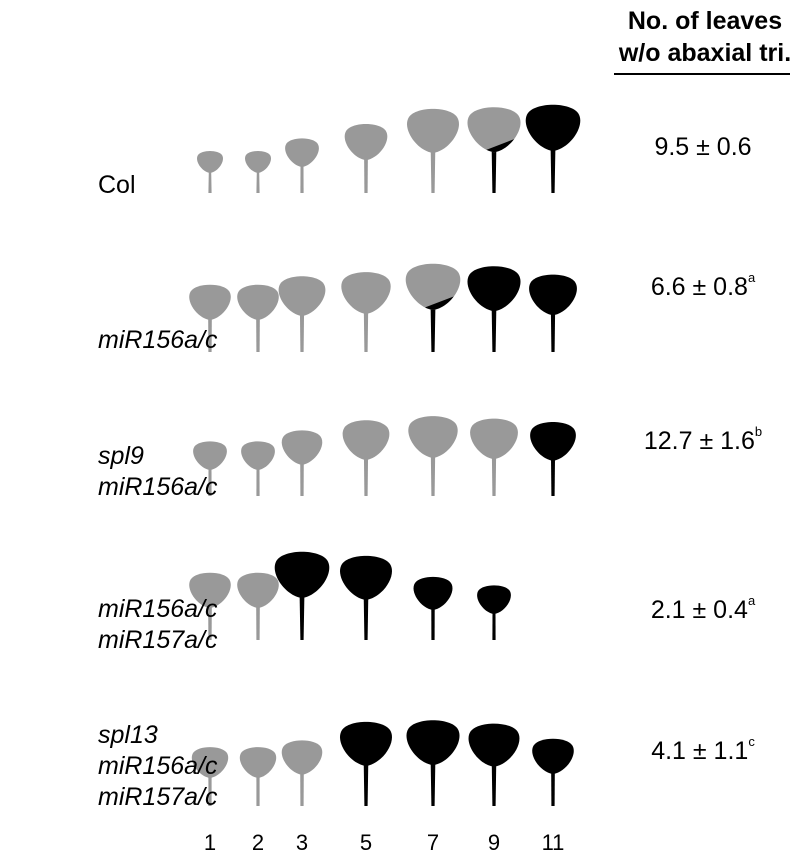  I want to click on leaf-number: 5, so click(366, 842).